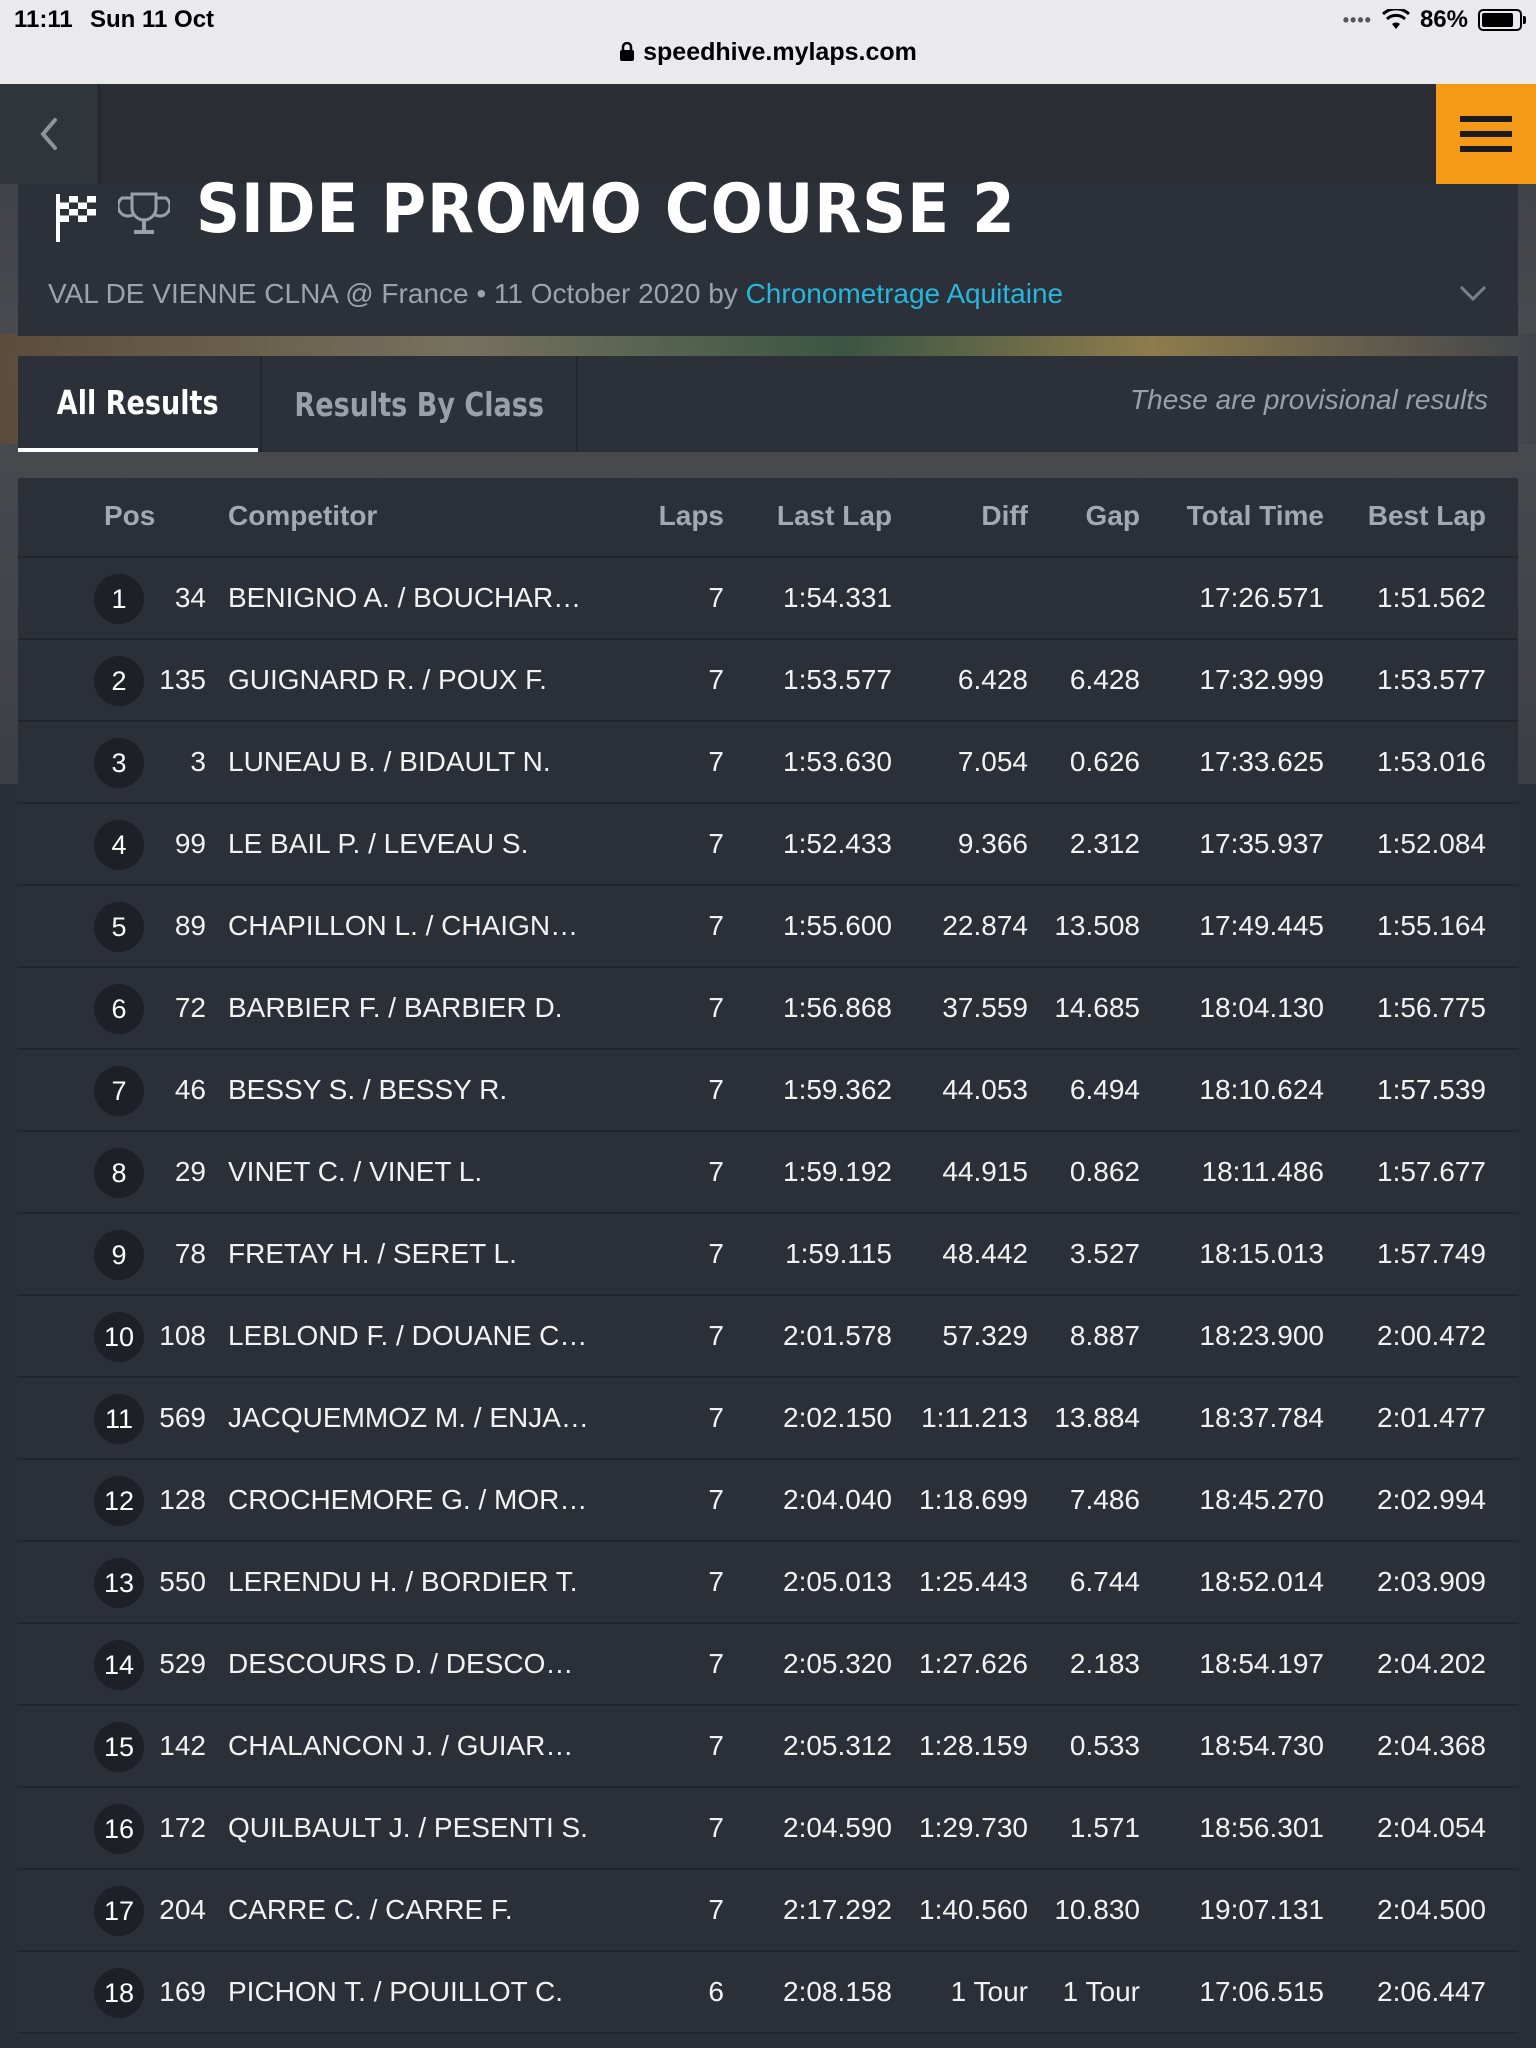  I want to click on position-badge: 2, so click(119, 681).